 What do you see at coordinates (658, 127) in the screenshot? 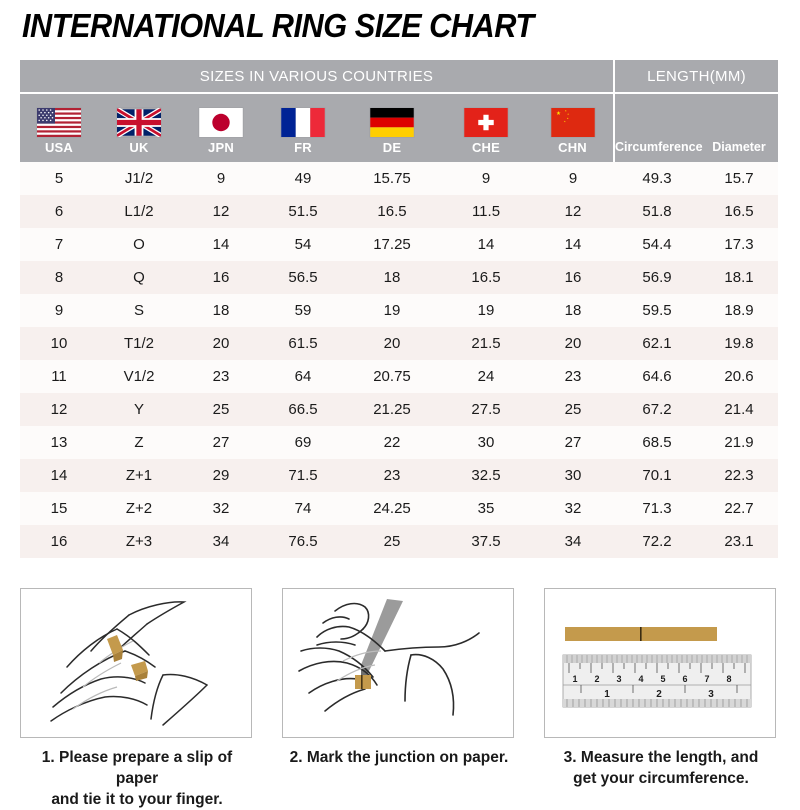
I see `column-header-circumference: Circumference` at bounding box center [658, 127].